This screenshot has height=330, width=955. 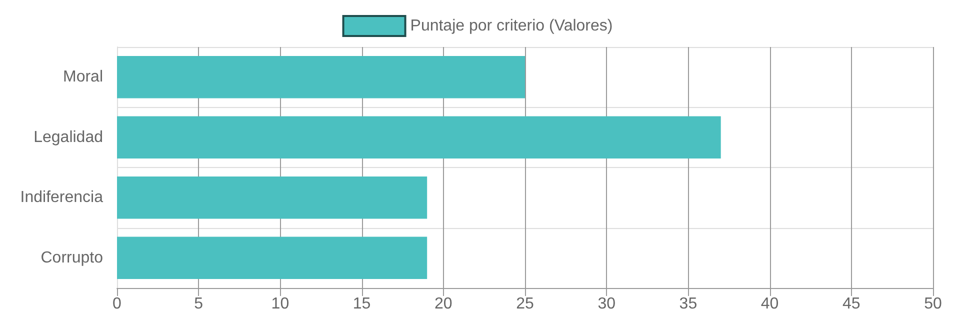 I want to click on x-tick-label: 20, so click(x=443, y=304).